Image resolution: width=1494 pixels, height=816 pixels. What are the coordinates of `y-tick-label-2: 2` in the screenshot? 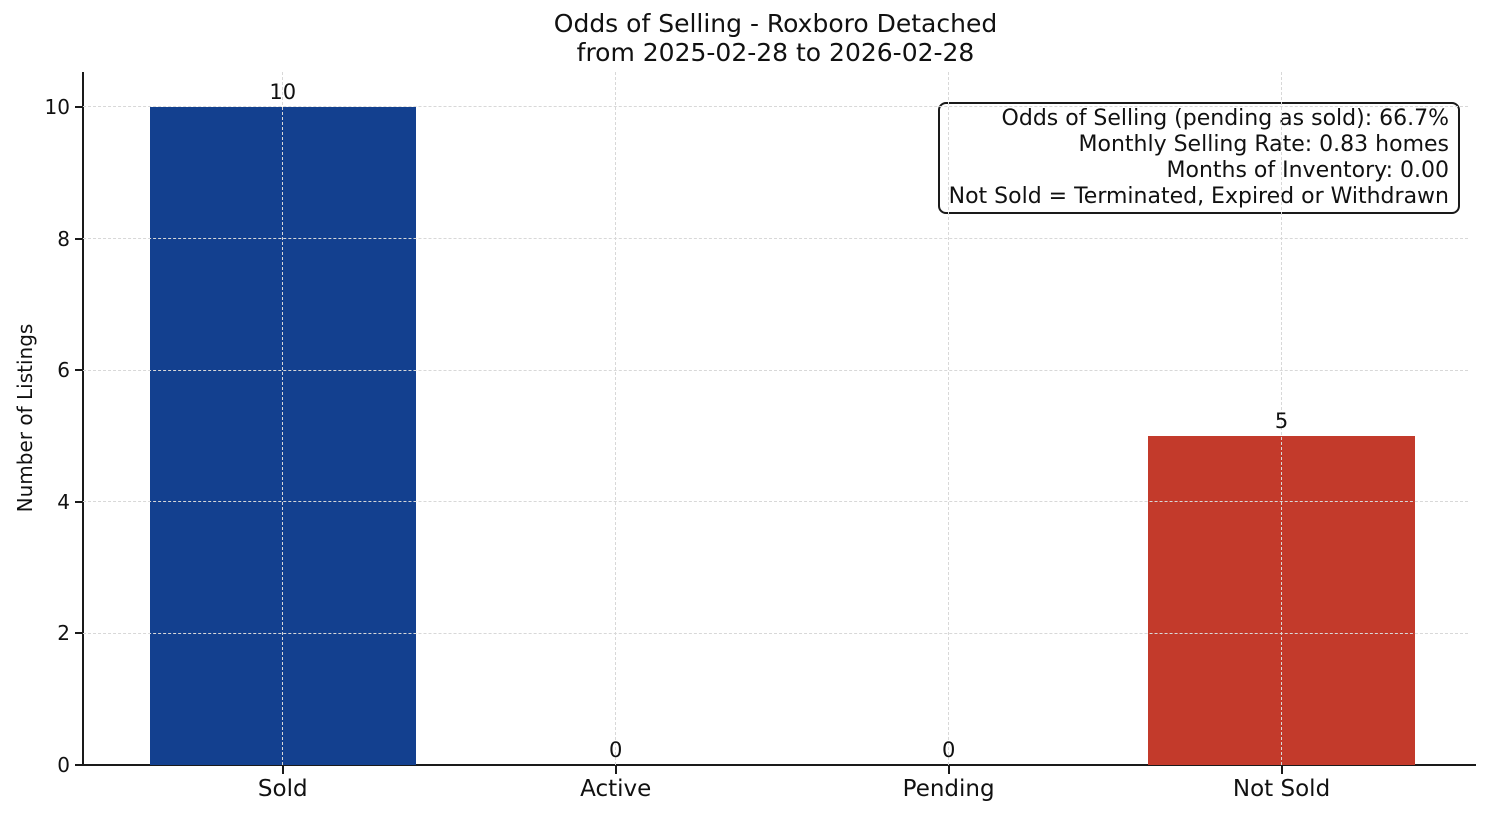 It's located at (63, 633).